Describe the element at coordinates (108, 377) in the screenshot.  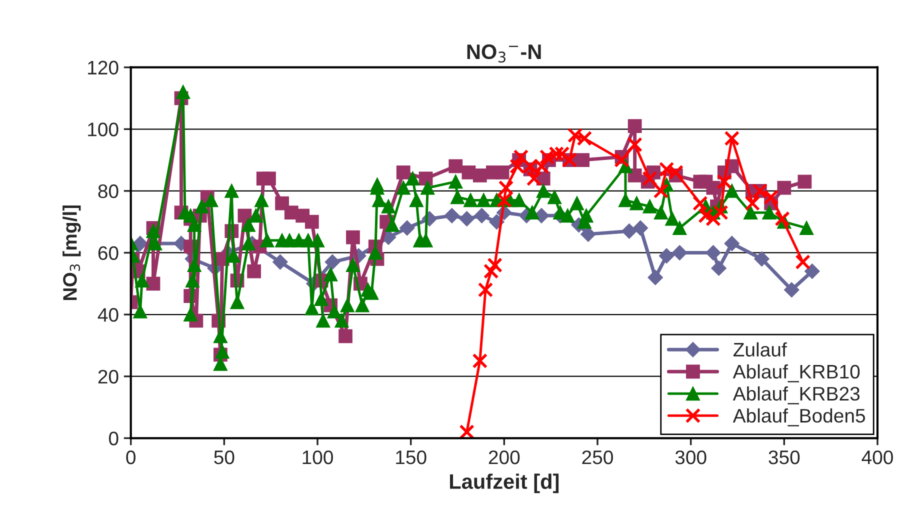
I see `y-tick-label: 20` at that location.